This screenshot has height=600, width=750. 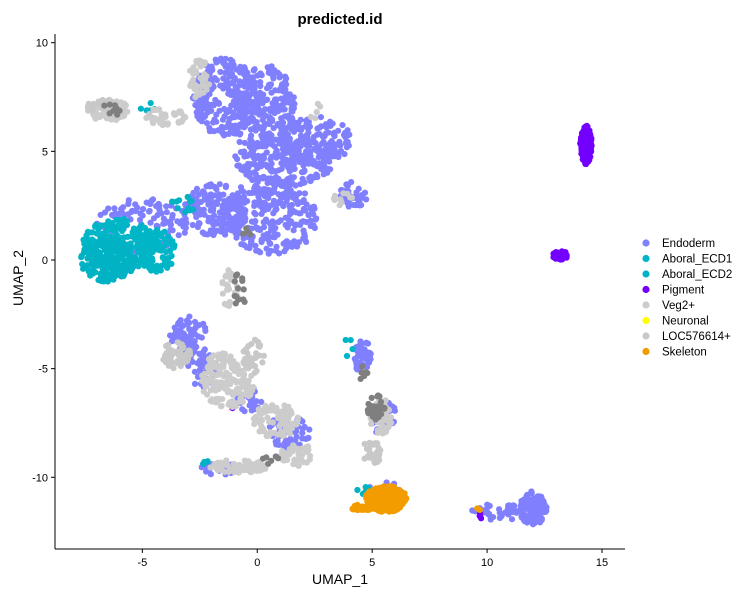 I want to click on legend-item: LOC576614+, so click(x=686, y=337).